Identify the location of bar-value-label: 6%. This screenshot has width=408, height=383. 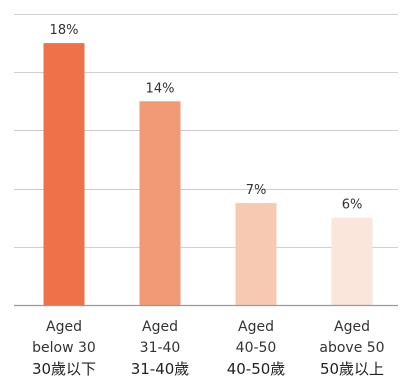
(352, 205).